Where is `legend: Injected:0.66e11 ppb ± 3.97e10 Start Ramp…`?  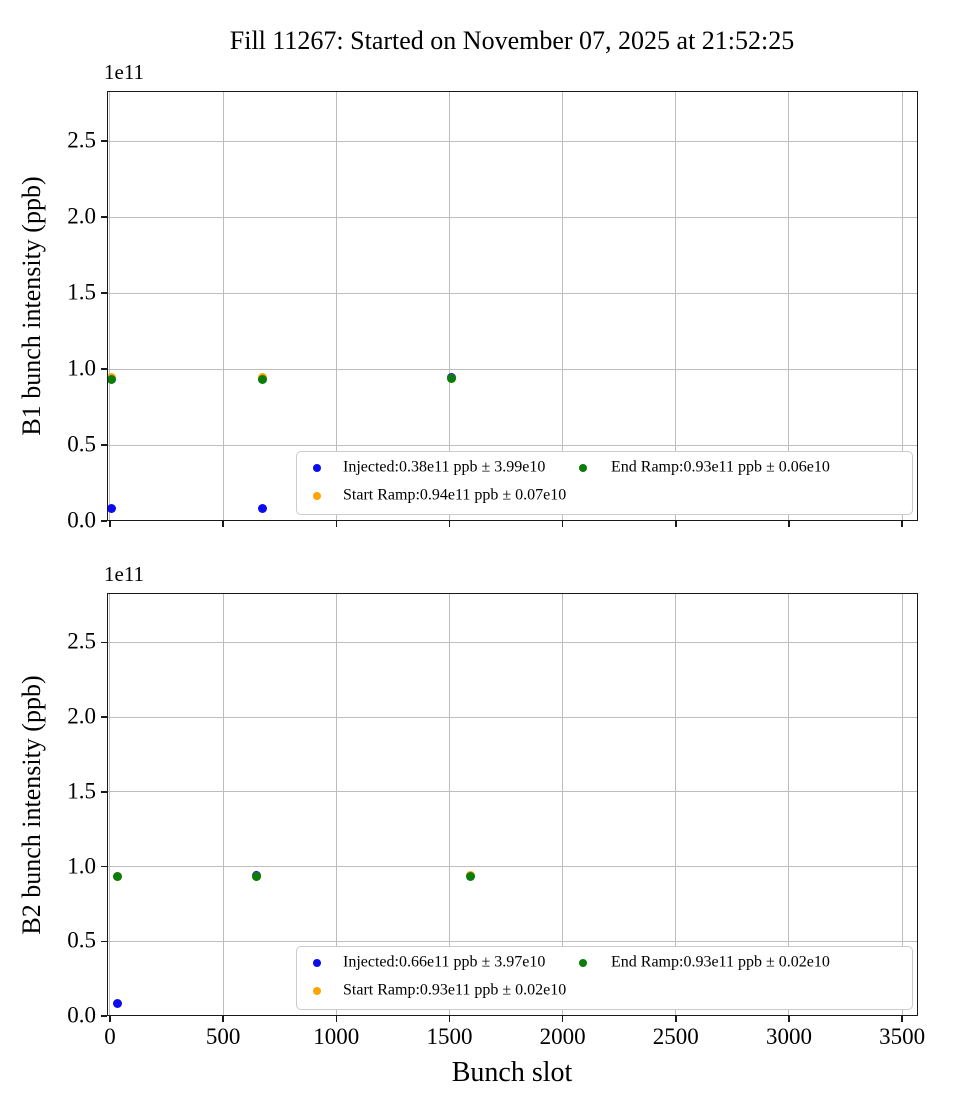 legend: Injected:0.66e11 ppb ± 3.97e10 Start Ramp… is located at coordinates (604, 978).